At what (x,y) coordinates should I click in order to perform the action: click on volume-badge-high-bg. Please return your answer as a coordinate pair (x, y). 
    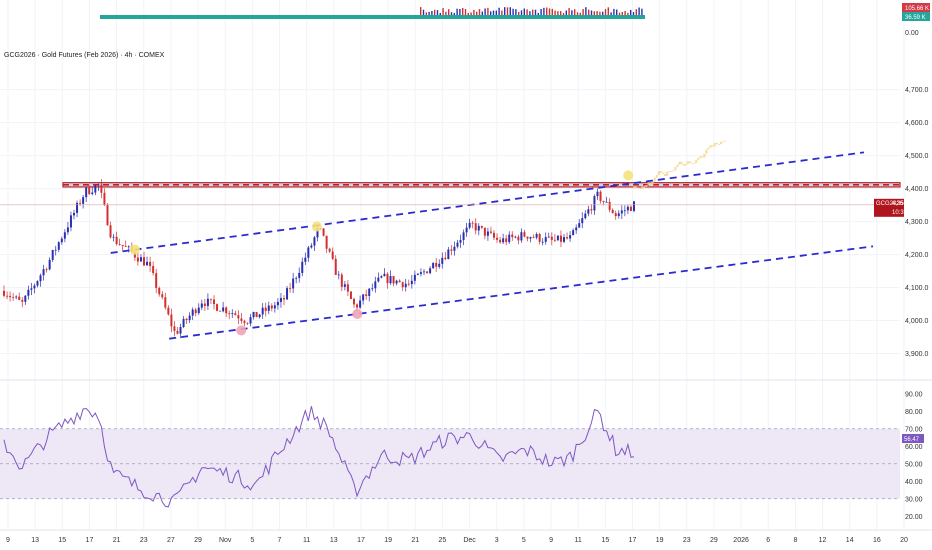
    Looking at the image, I should click on (916, 7).